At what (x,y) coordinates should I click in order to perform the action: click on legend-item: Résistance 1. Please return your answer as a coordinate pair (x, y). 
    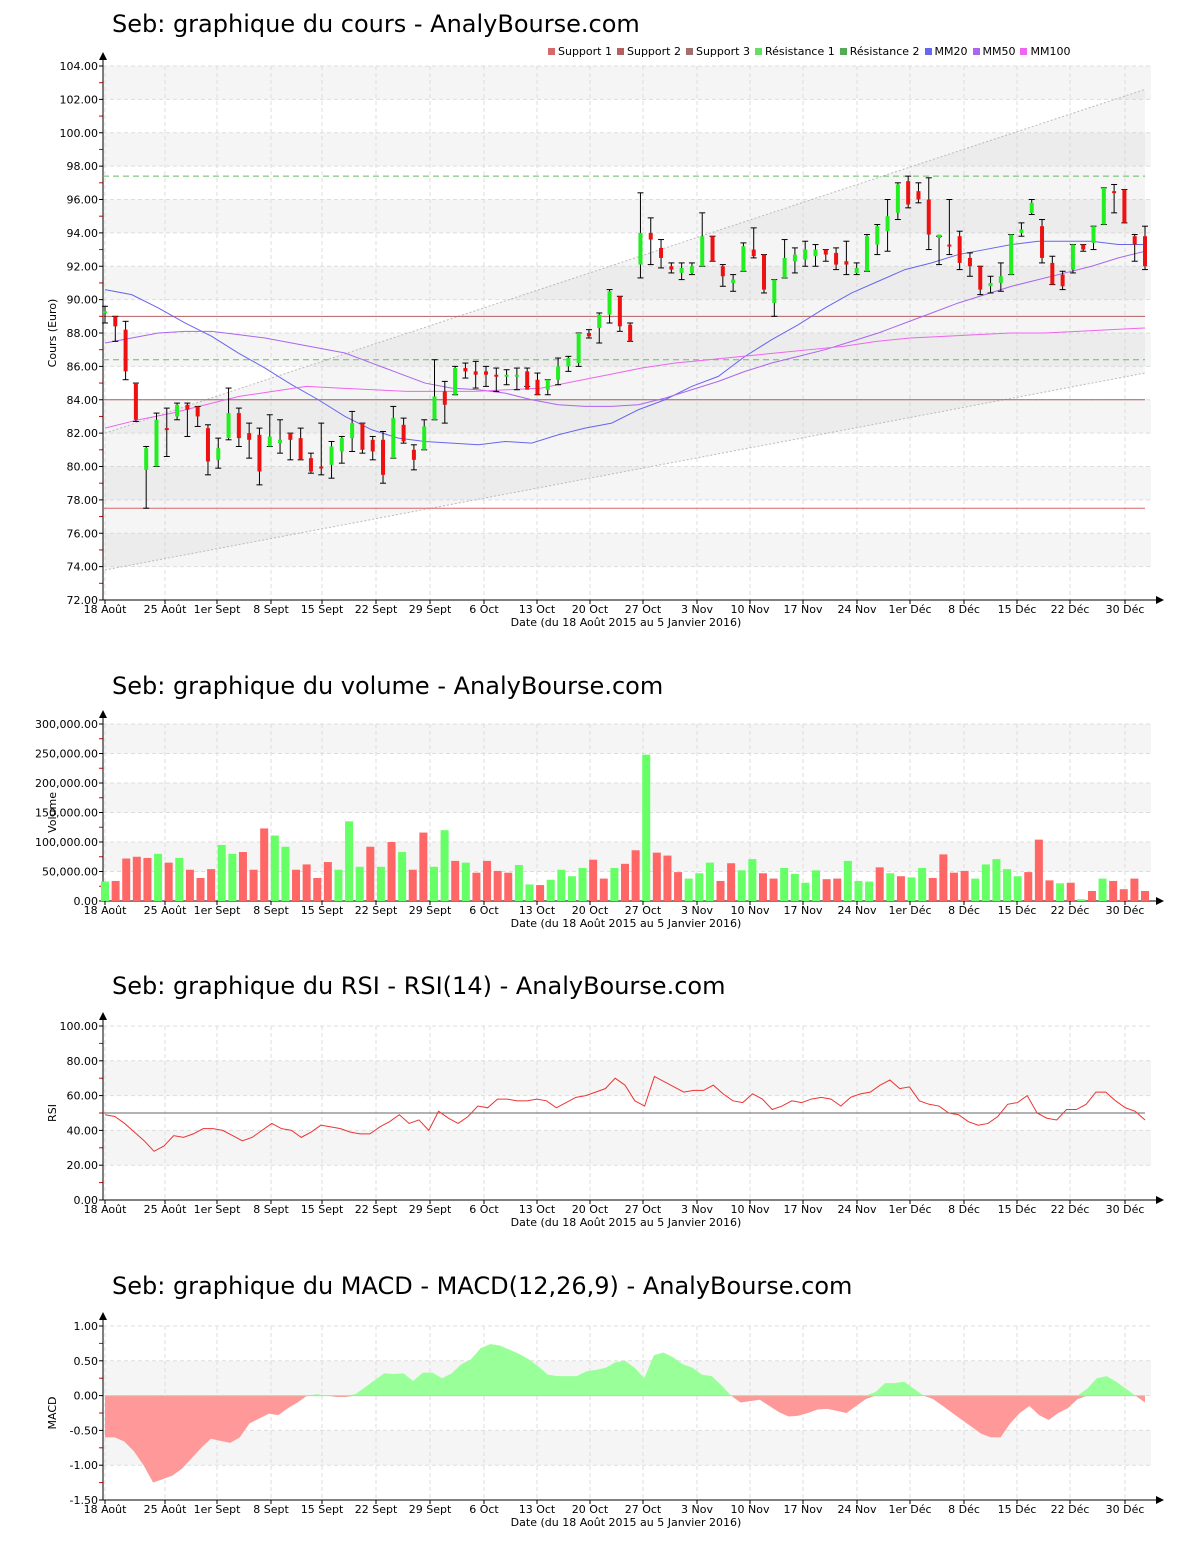
    Looking at the image, I should click on (794, 51).